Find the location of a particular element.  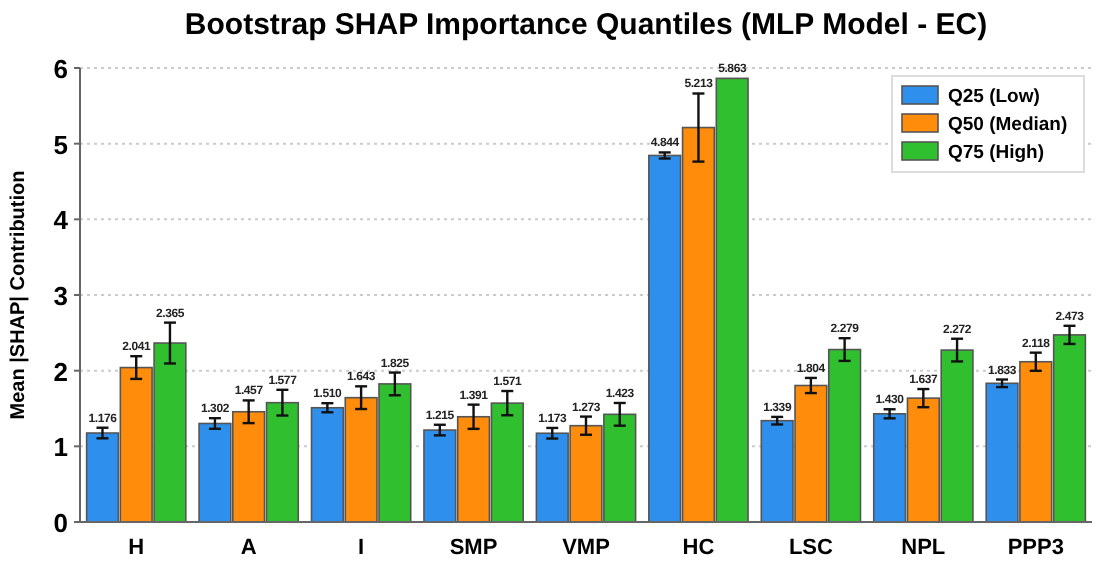

y-tick-label: 6 is located at coordinates (60, 69).